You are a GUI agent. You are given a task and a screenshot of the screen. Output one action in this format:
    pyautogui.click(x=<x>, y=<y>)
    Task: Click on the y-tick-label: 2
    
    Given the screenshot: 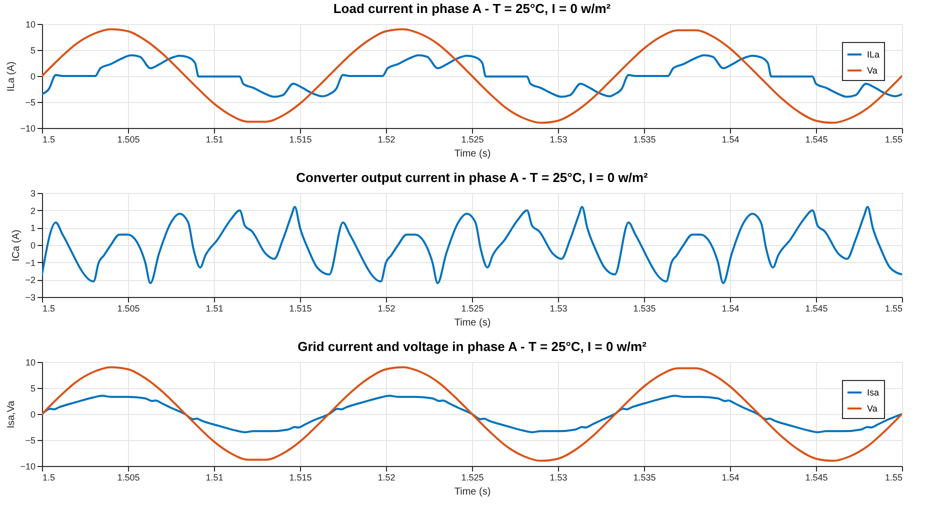 What is the action you would take?
    pyautogui.click(x=33, y=211)
    